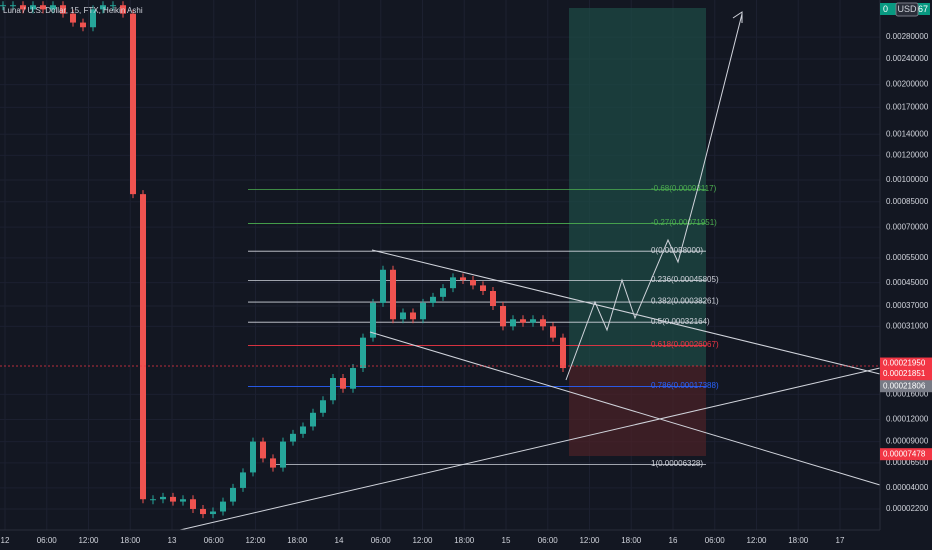 This screenshot has width=932, height=550. I want to click on y-tick-label: 0.00009000, so click(907, 441).